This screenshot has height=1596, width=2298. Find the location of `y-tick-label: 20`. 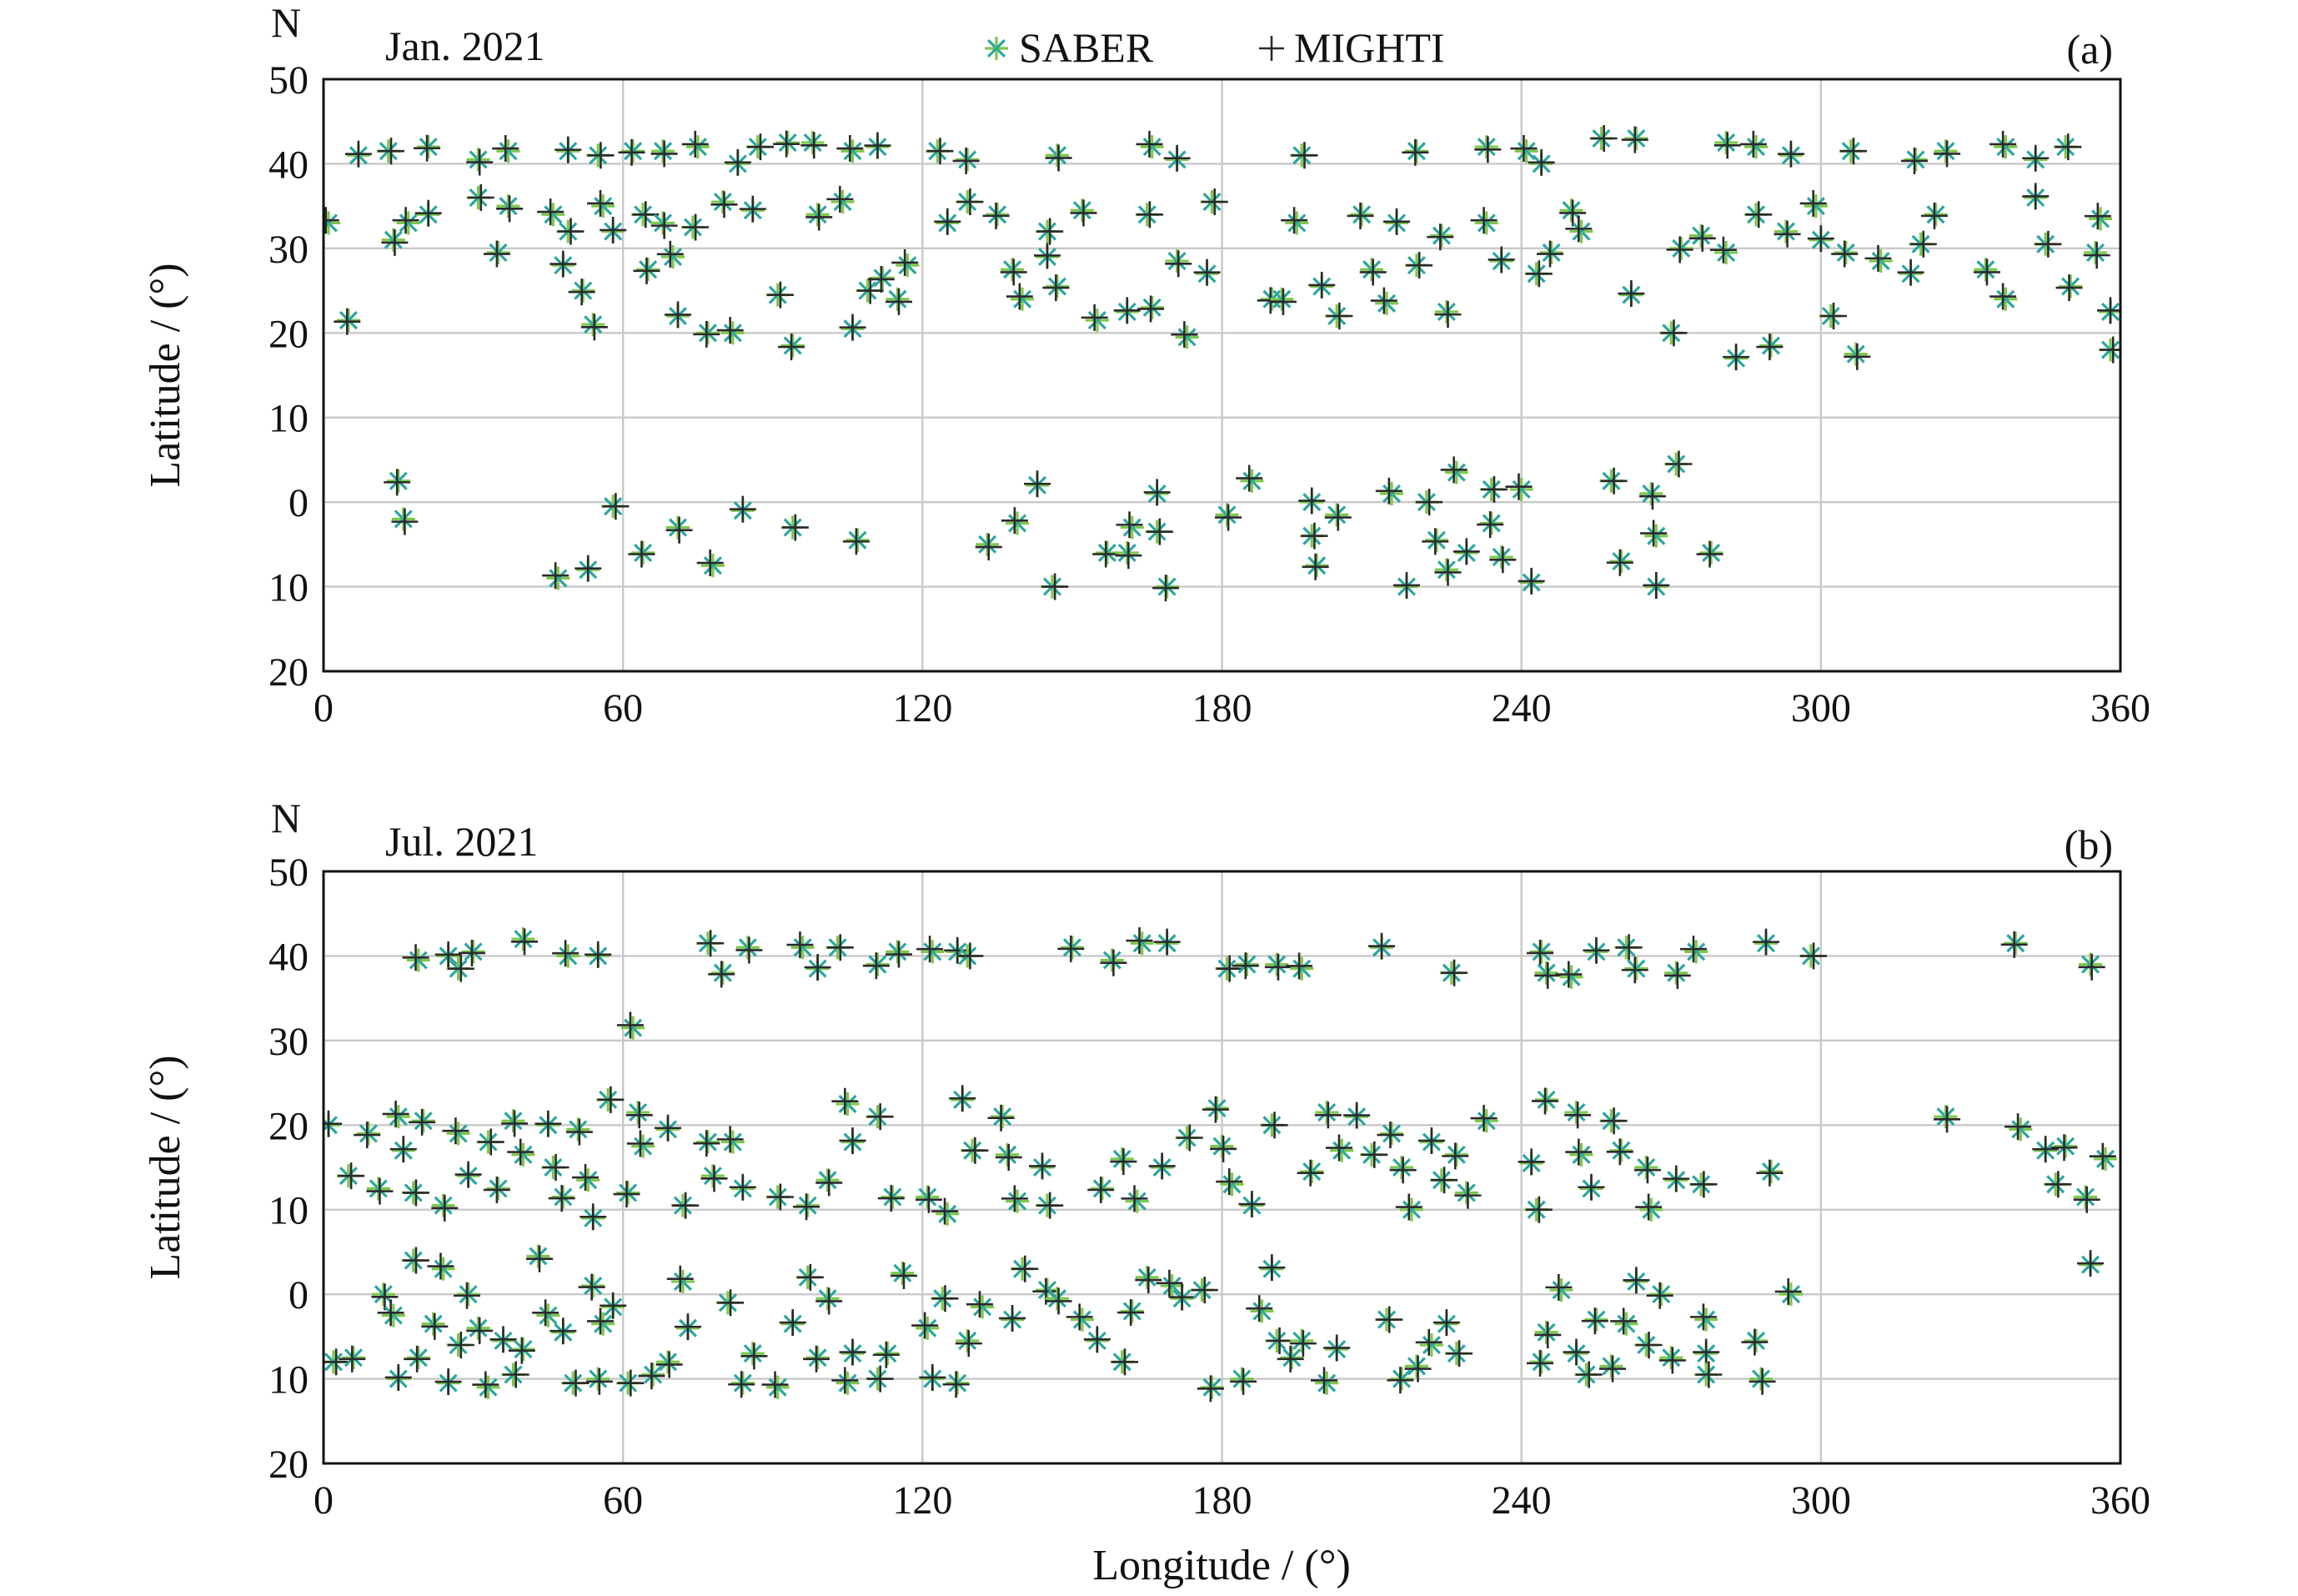

y-tick-label: 20 is located at coordinates (288, 672).